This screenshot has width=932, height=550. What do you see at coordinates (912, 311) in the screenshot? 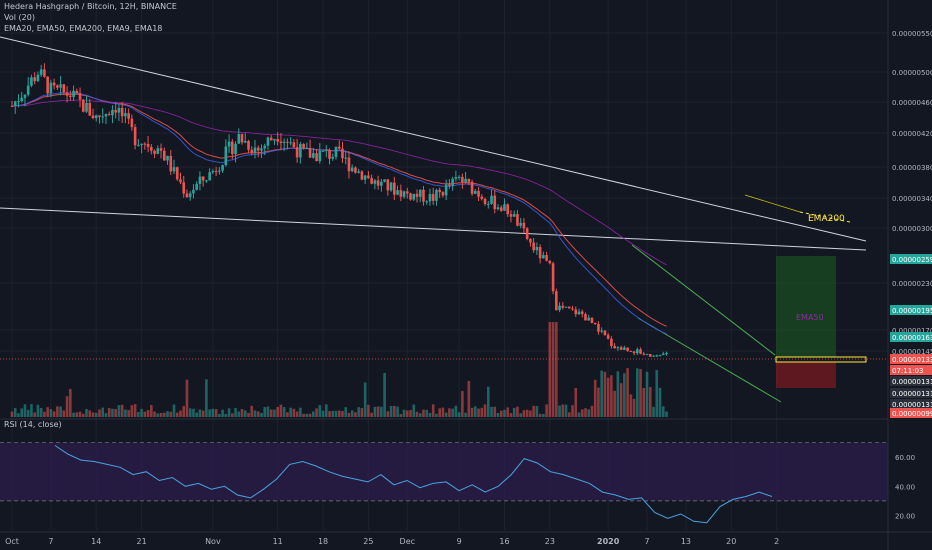
I see `price-tag-label: 0.00000195` at bounding box center [912, 311].